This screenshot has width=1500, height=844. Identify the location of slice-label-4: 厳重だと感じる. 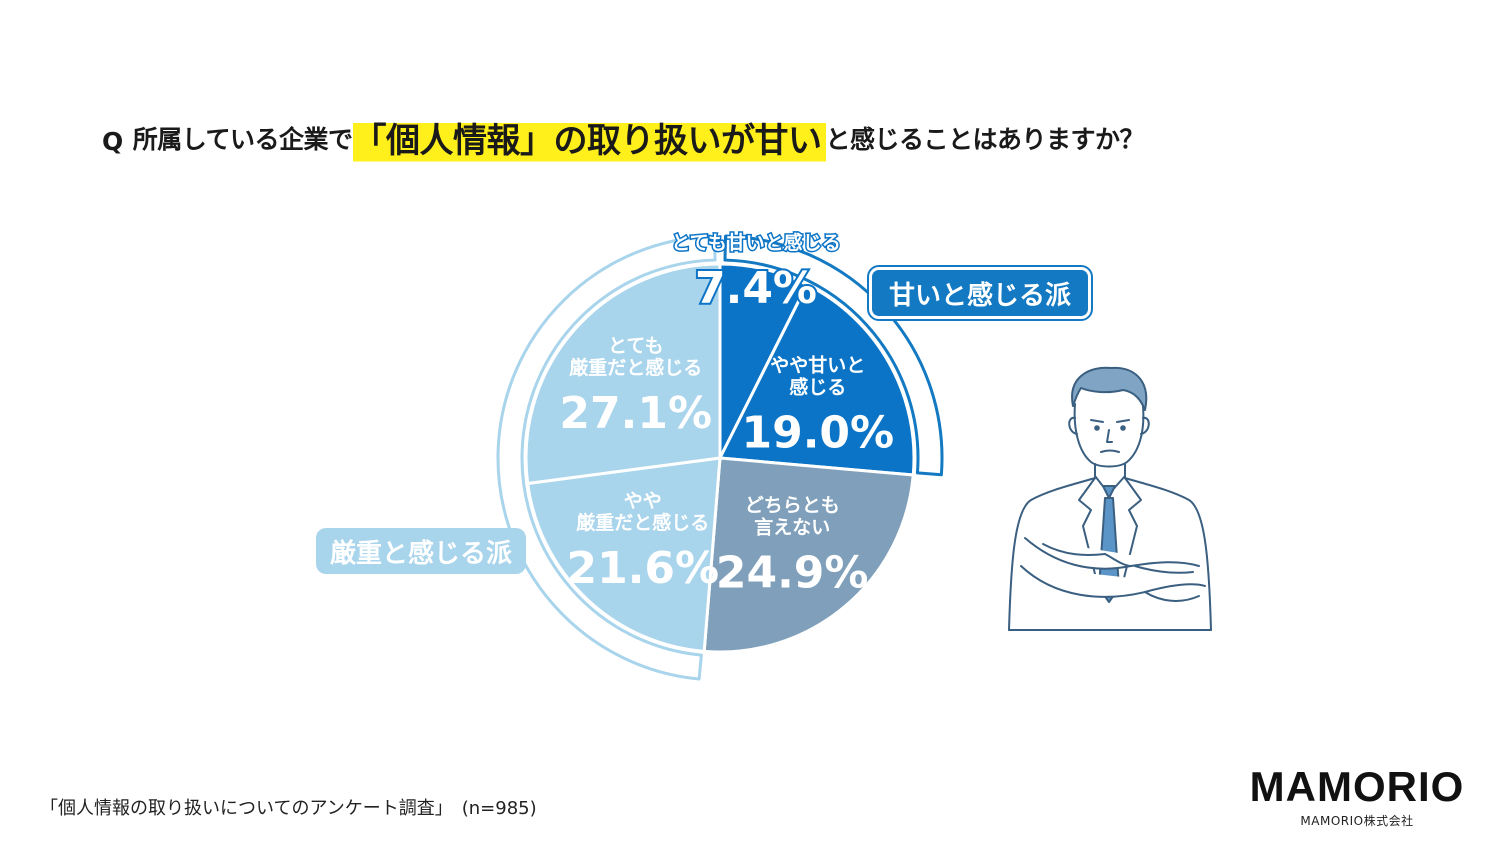
(642, 522).